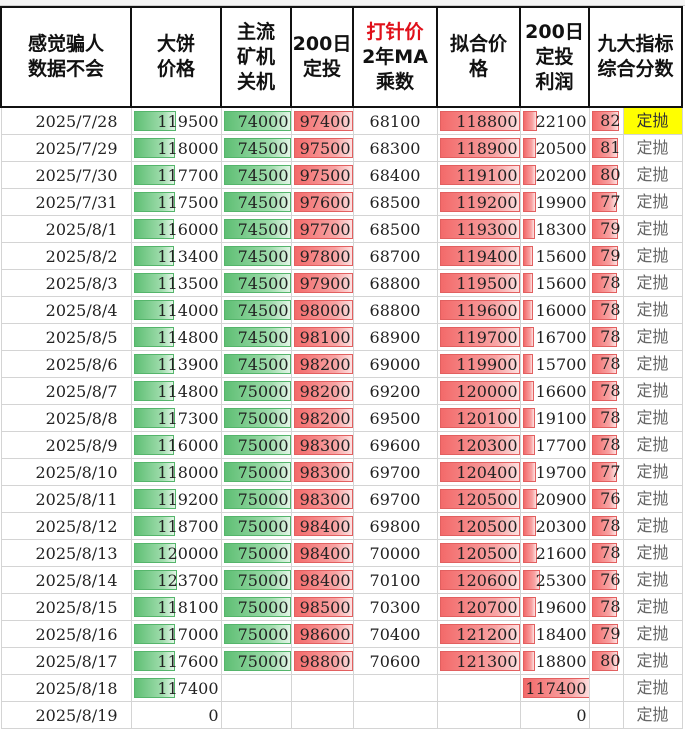 The width and height of the screenshot is (685, 729). Describe the element at coordinates (322, 120) in the screenshot. I see `cell-200d-dca: 97400` at that location.